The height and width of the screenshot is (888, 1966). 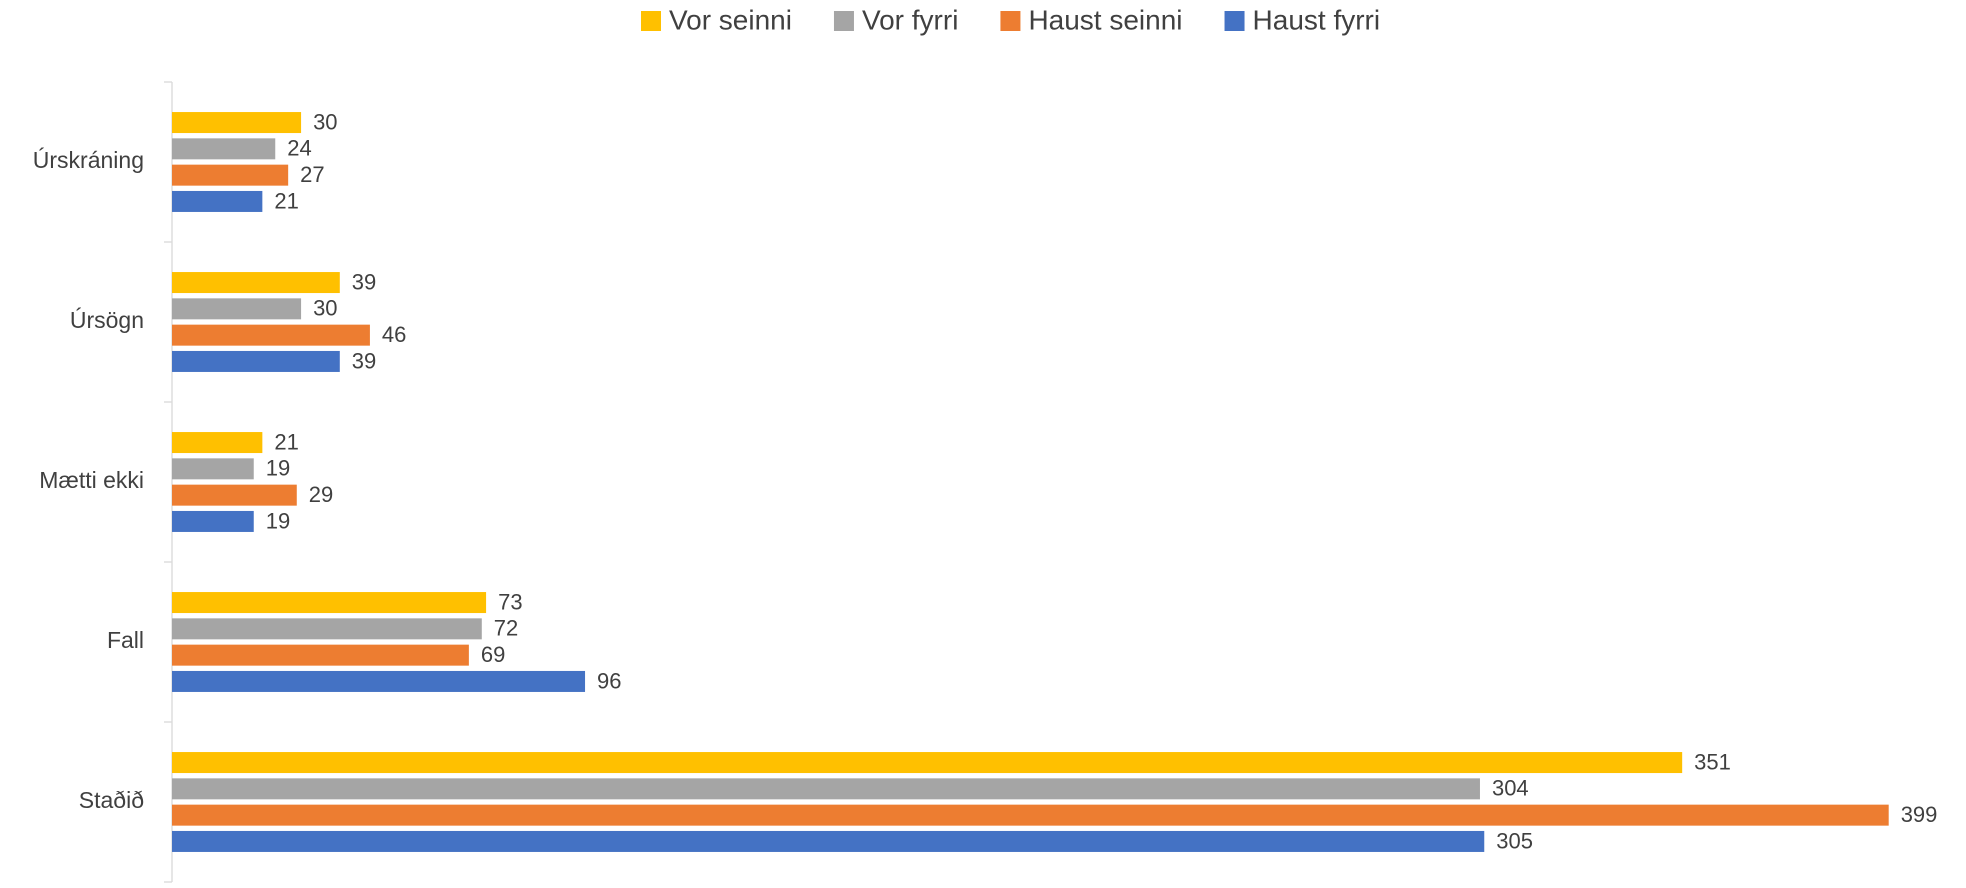 I want to click on y-tick-label: Staðið, so click(x=111, y=800).